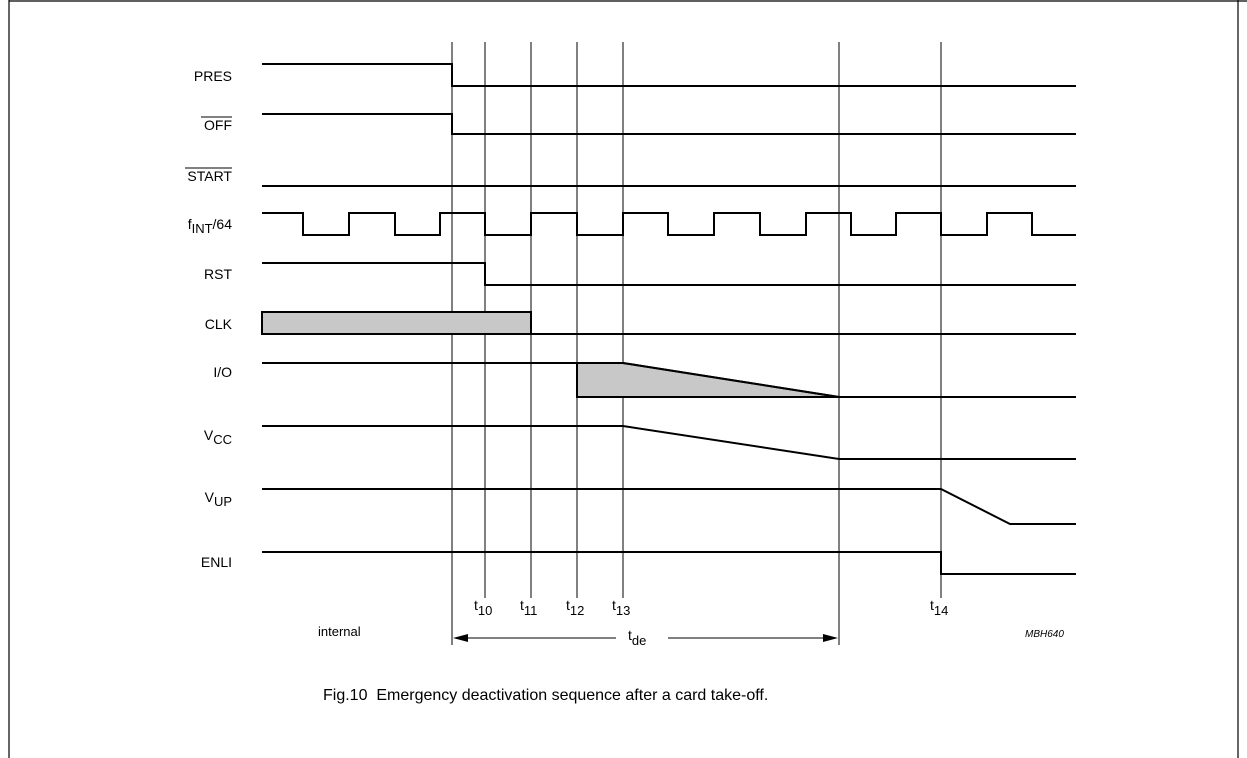 This screenshot has height=758, width=1247. What do you see at coordinates (218, 274) in the screenshot?
I see `label-rst: RST` at bounding box center [218, 274].